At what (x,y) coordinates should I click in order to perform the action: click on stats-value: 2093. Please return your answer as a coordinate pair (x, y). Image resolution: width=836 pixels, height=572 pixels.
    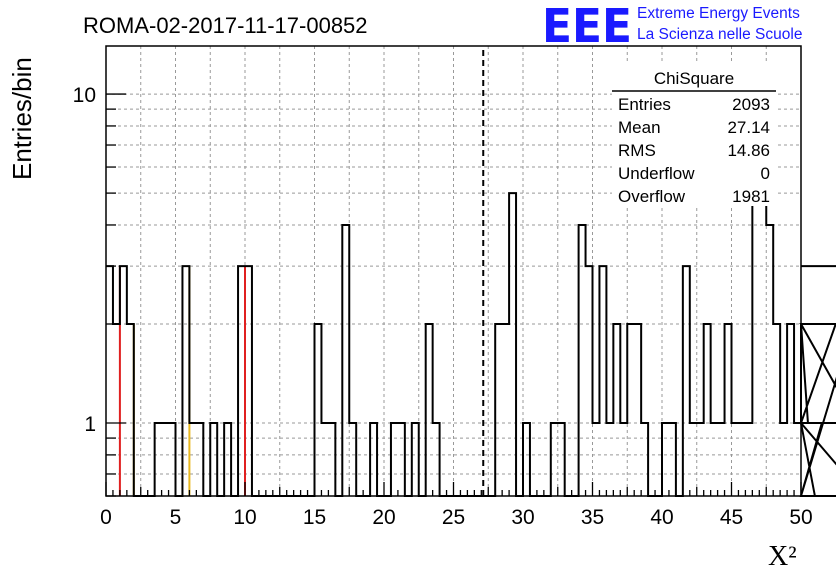
    Looking at the image, I should click on (751, 104).